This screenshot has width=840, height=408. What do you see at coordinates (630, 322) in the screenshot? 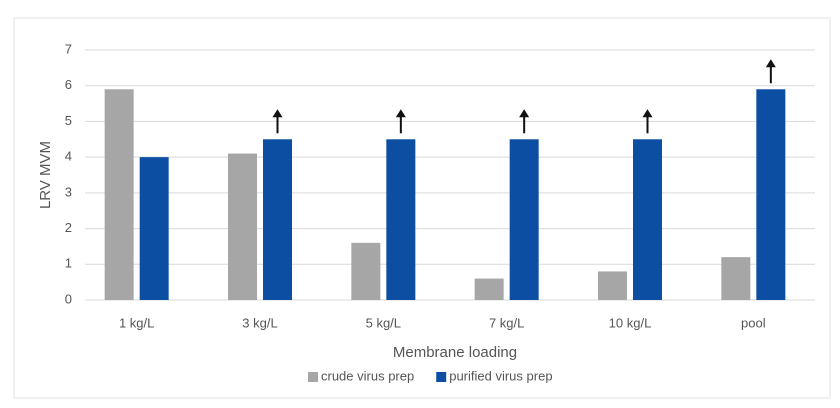
I see `x-tick-label: 10 kg/L` at bounding box center [630, 322].